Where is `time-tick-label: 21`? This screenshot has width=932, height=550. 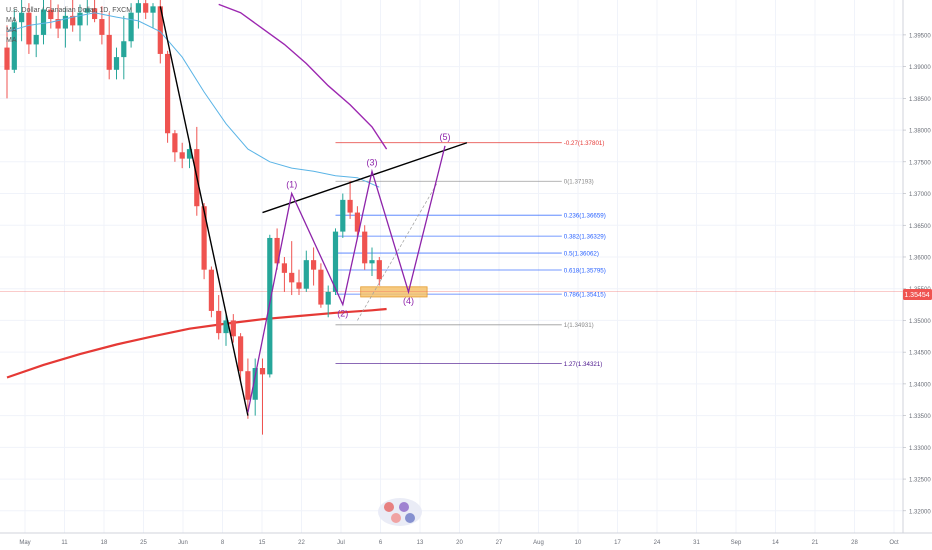 time-tick-label: 21 is located at coordinates (815, 543).